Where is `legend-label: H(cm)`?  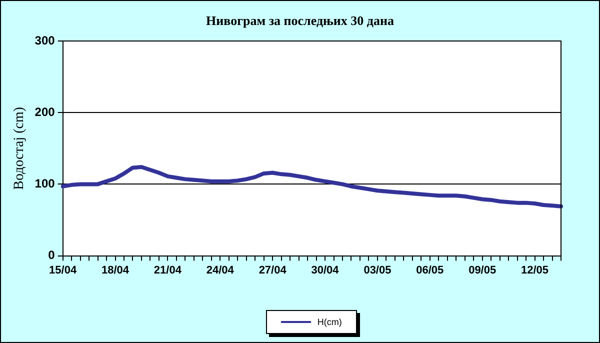 legend-label: H(cm) is located at coordinates (329, 322).